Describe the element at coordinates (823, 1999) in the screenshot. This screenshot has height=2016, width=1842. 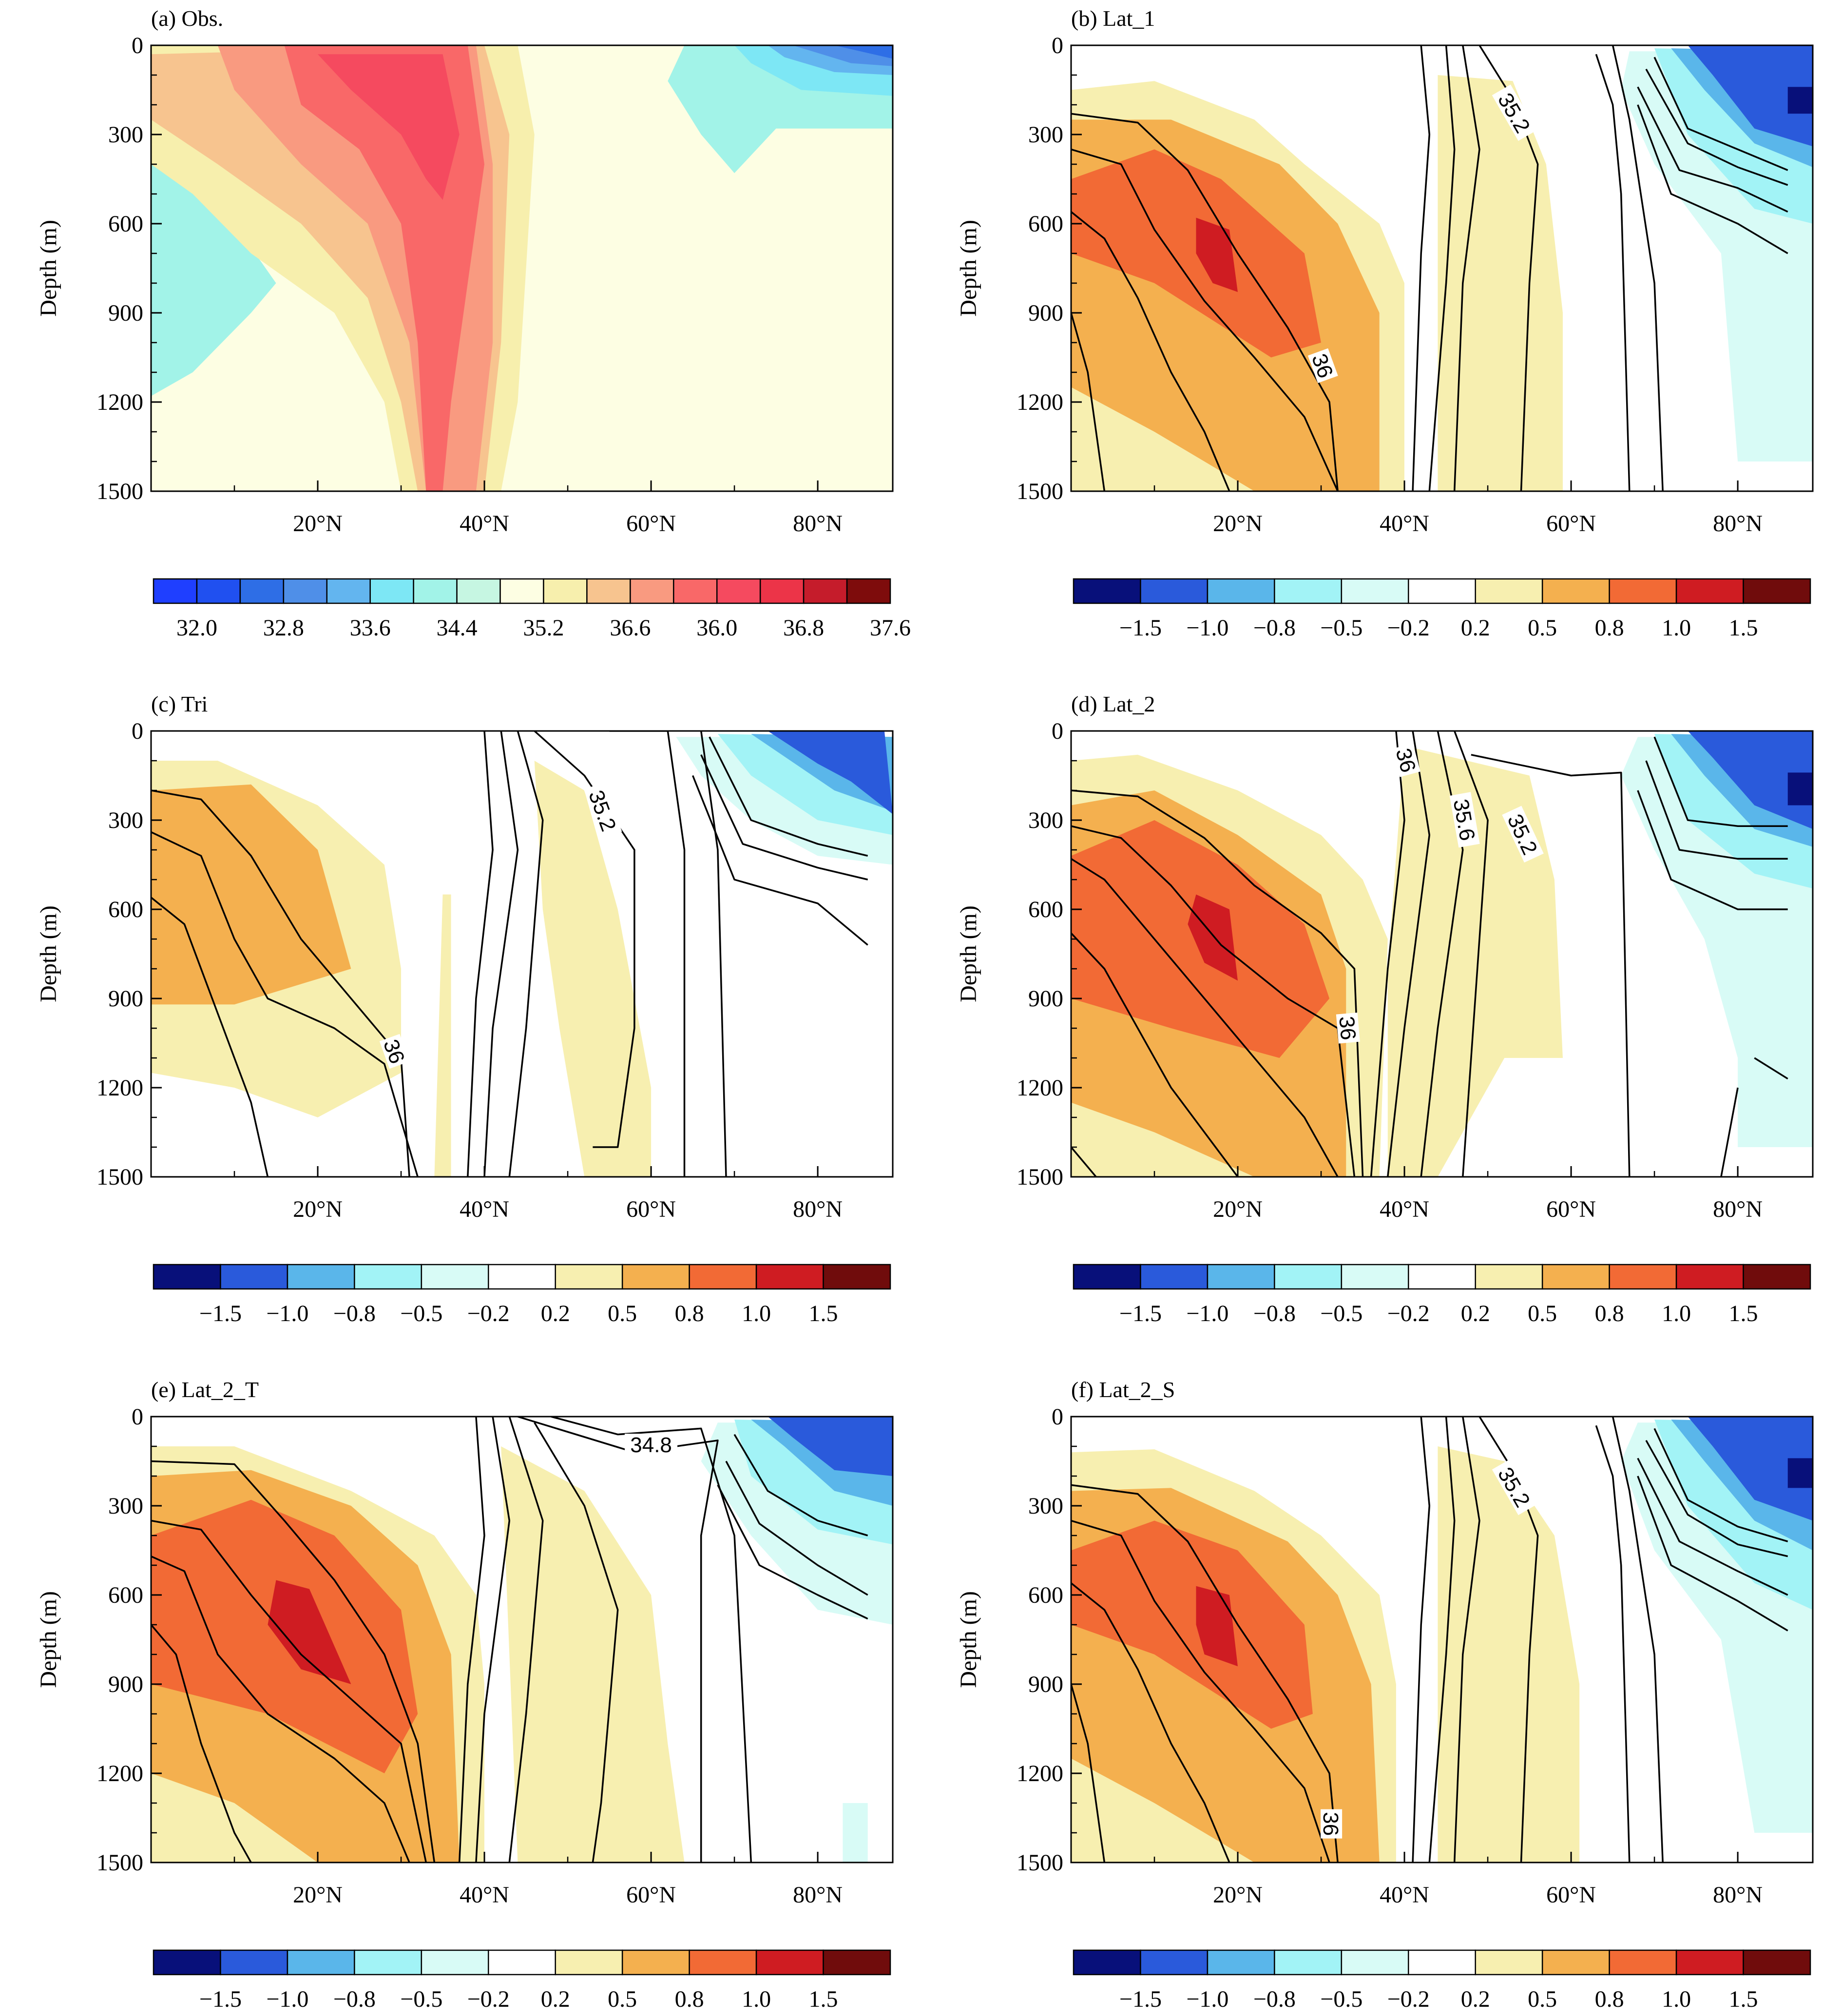
I see `colorbar-label: 1.5` at that location.